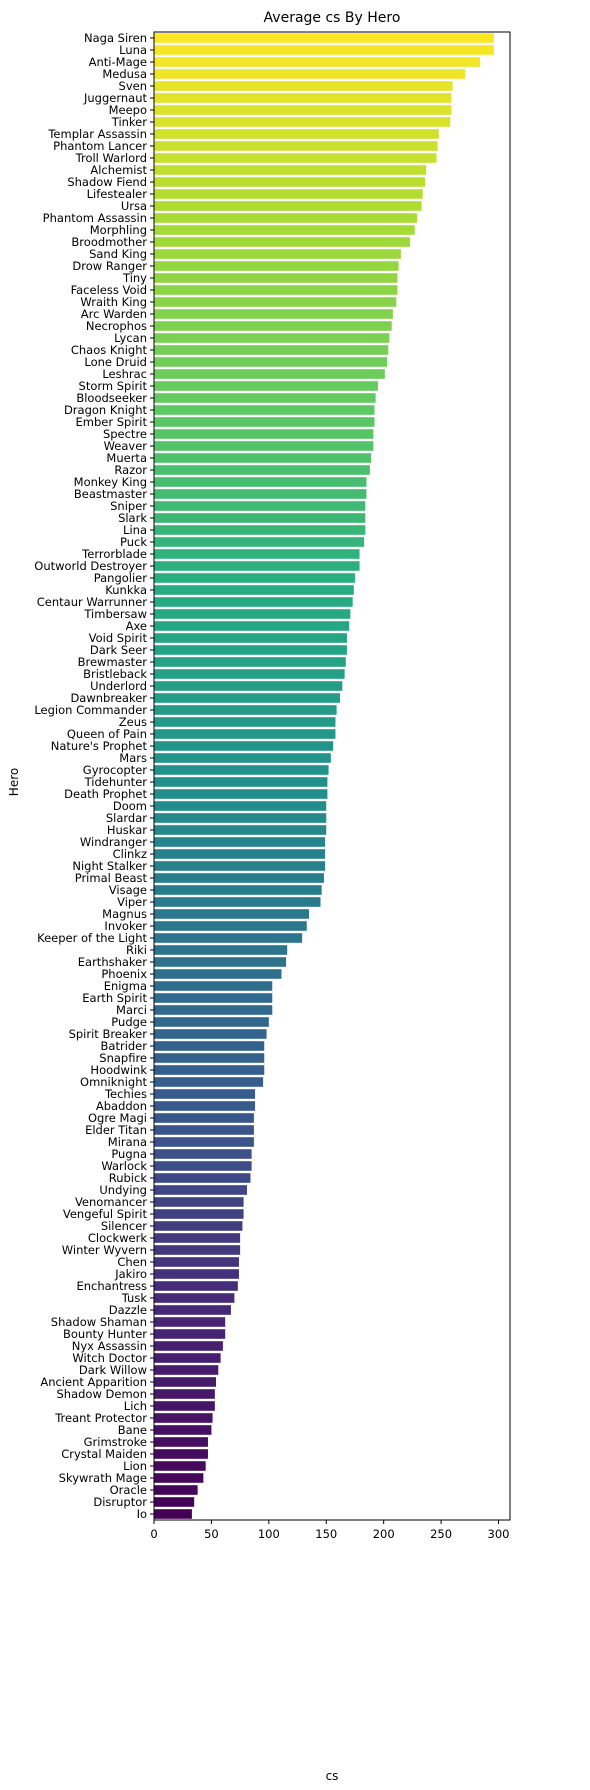  Describe the element at coordinates (105, 1214) in the screenshot. I see `y-tick-label: Vengeful Spirit` at that location.